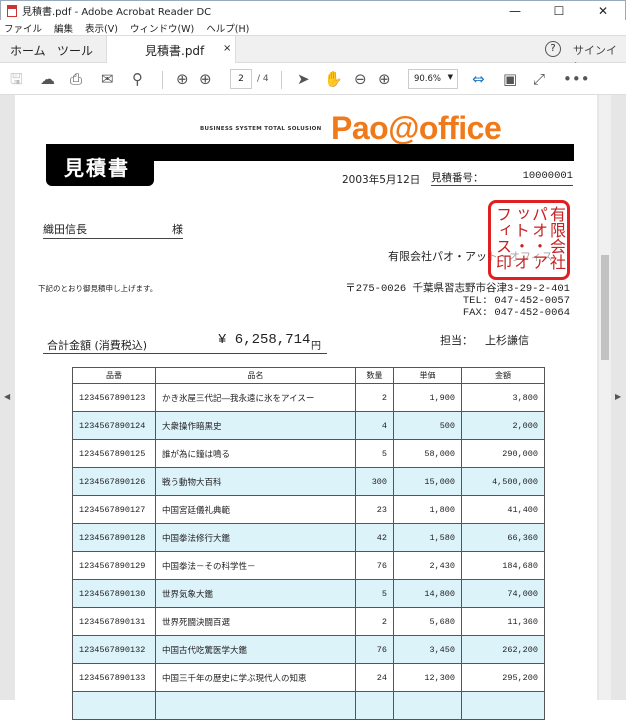 Image resolution: width=626 pixels, height=720 pixels. Describe the element at coordinates (101, 29) in the screenshot. I see `menu-view: 表示(V)` at that location.